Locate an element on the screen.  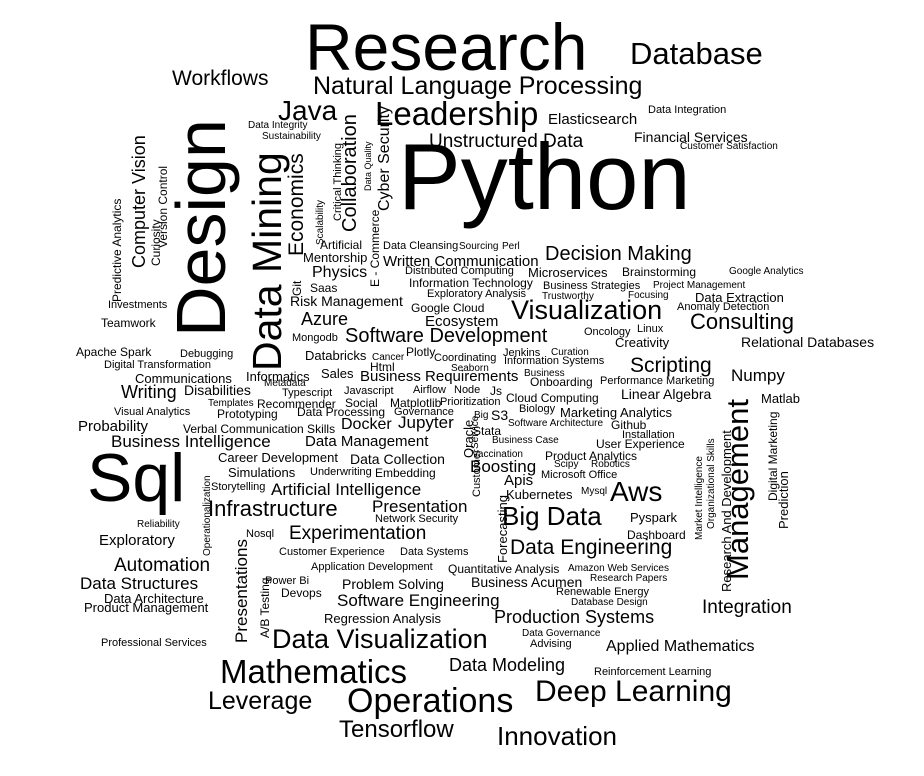
cloud-word: Creativity is located at coordinates (642, 342).